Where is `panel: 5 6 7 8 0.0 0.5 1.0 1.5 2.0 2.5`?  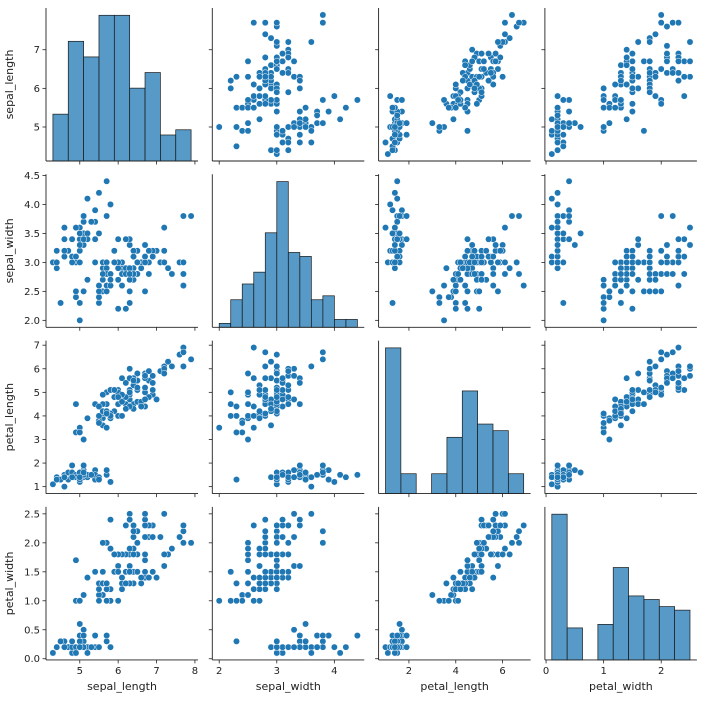
panel: 5 6 7 8 0.0 0.5 1.0 1.5 2.0 2.5 is located at coordinates (111, 591).